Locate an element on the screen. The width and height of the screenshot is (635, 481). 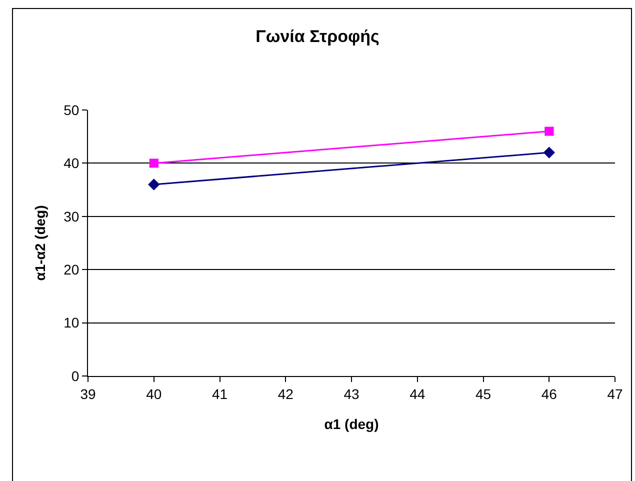
x-tick-label: 43 is located at coordinates (352, 394).